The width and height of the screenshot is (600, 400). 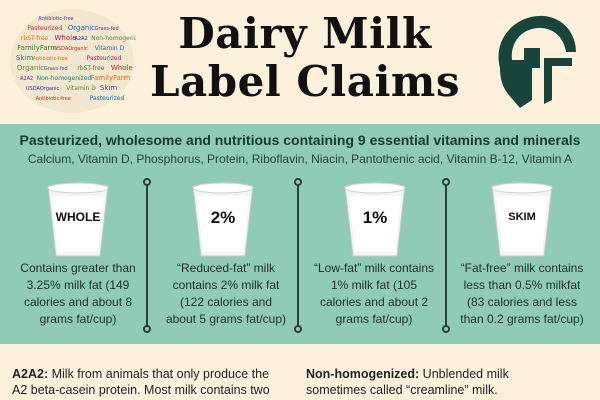 I want to click on title-line-1: Dairy Milk, so click(x=305, y=33).